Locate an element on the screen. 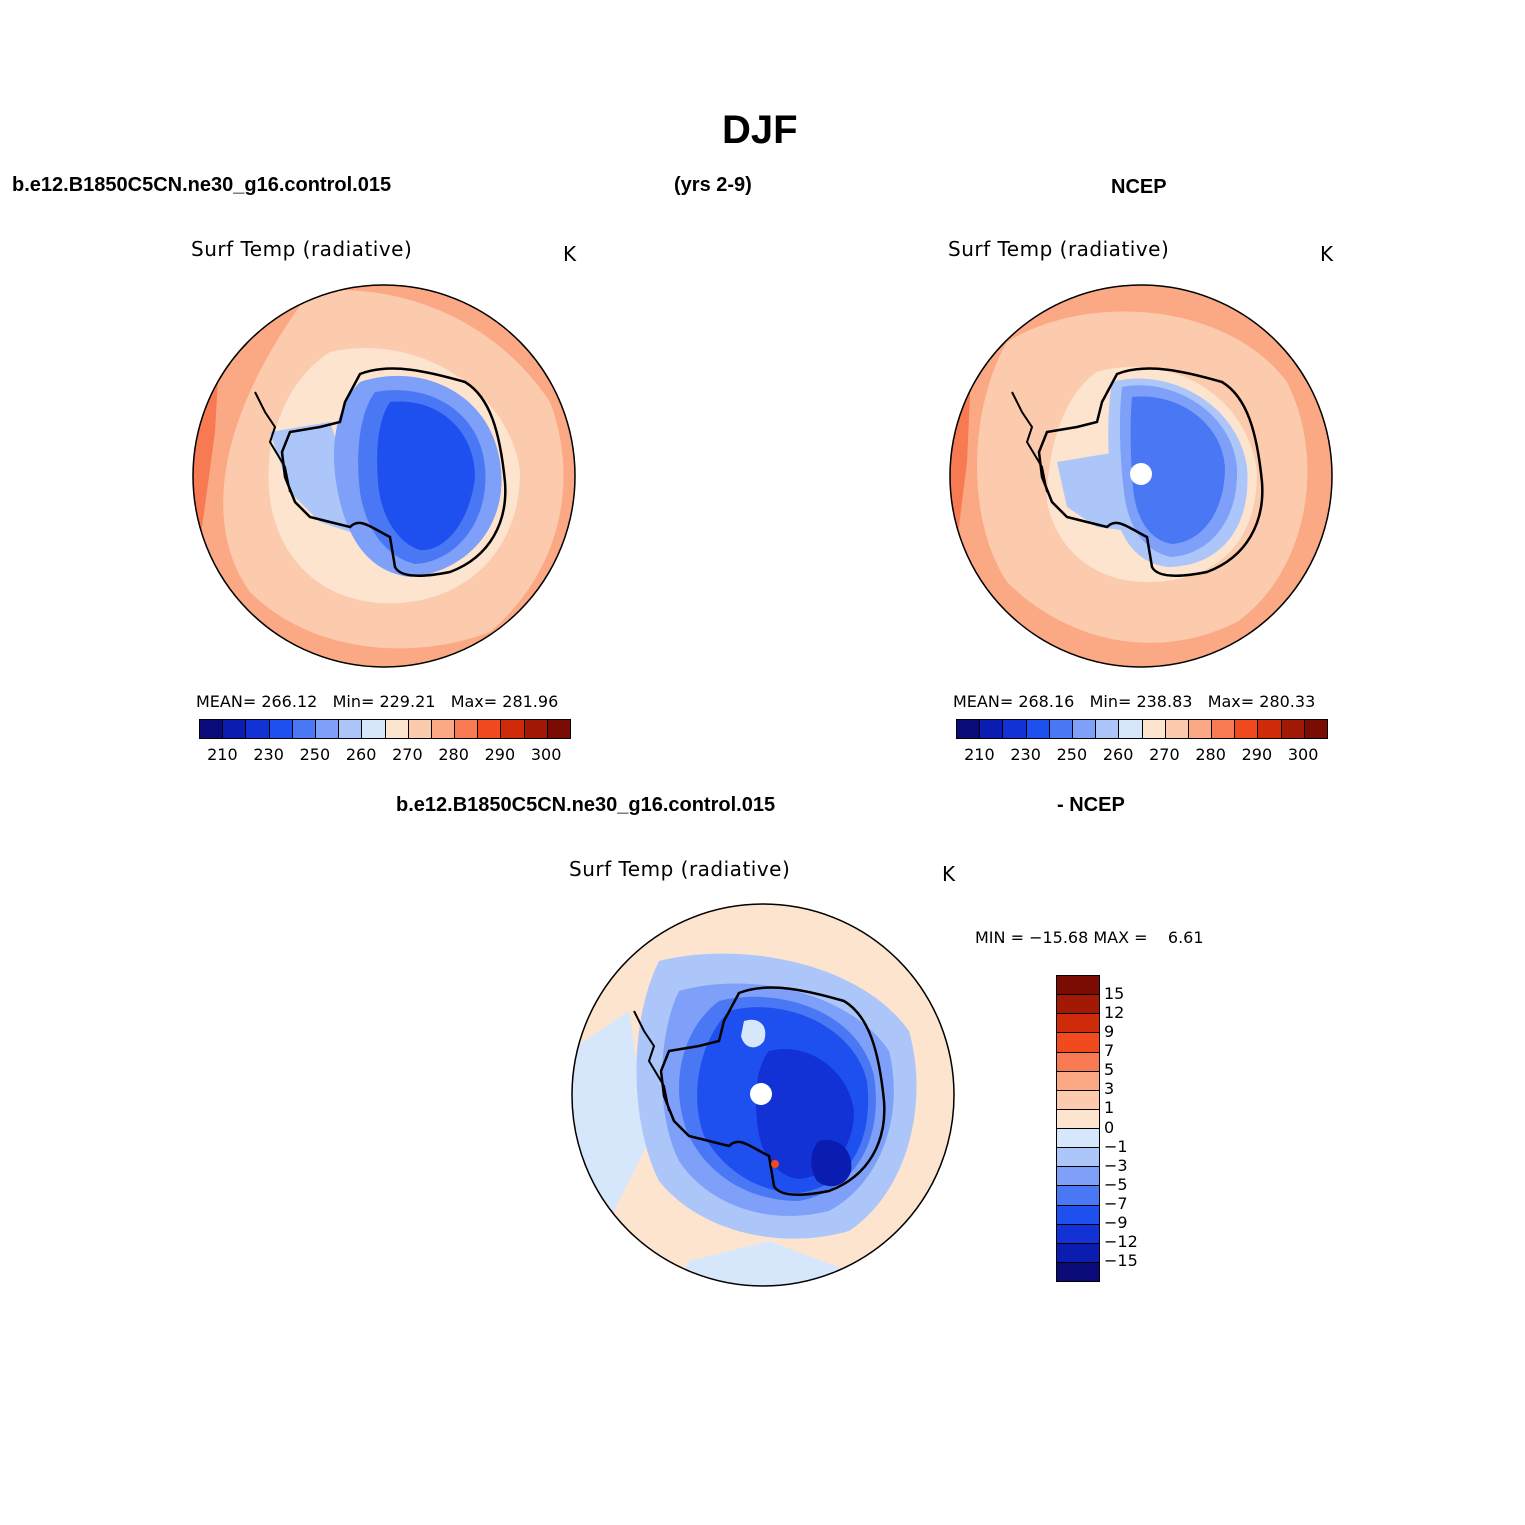 The height and width of the screenshot is (1525, 1525). diff-polar-map is located at coordinates (763, 1095).